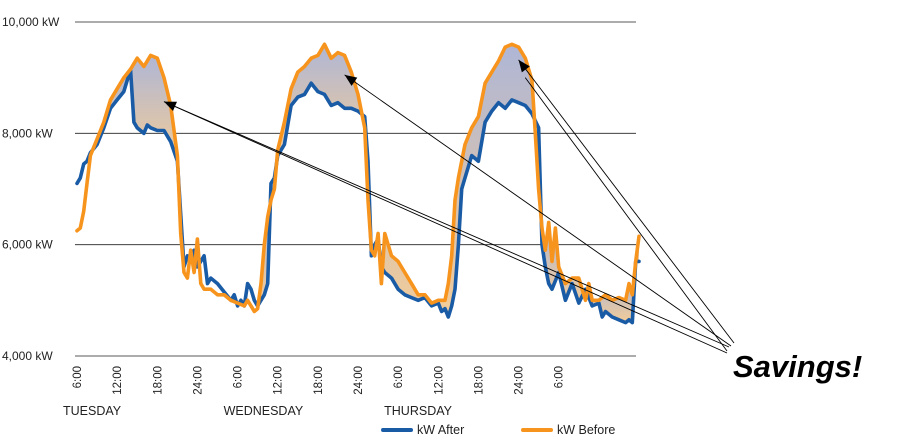  I want to click on y-tick-label: 8,000 kW, so click(27, 133).